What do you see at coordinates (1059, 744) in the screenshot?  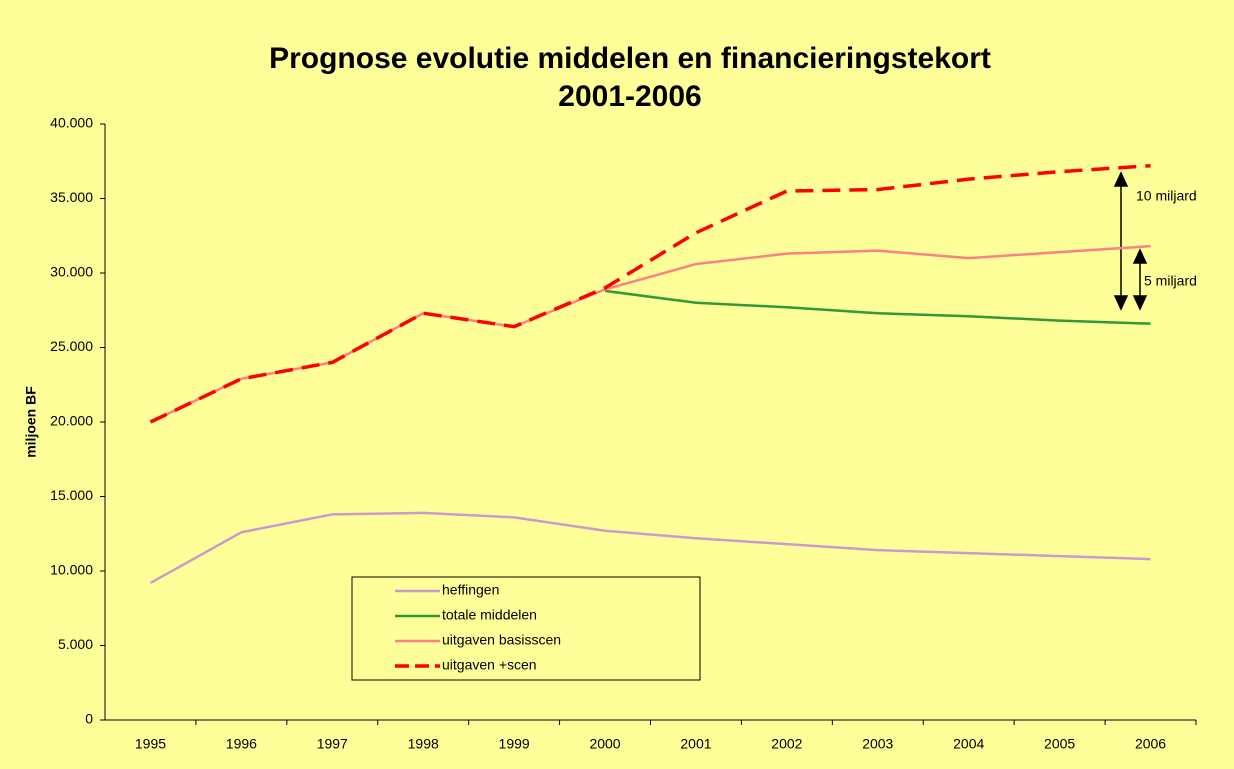 I see `x-tick-label: 2005` at bounding box center [1059, 744].